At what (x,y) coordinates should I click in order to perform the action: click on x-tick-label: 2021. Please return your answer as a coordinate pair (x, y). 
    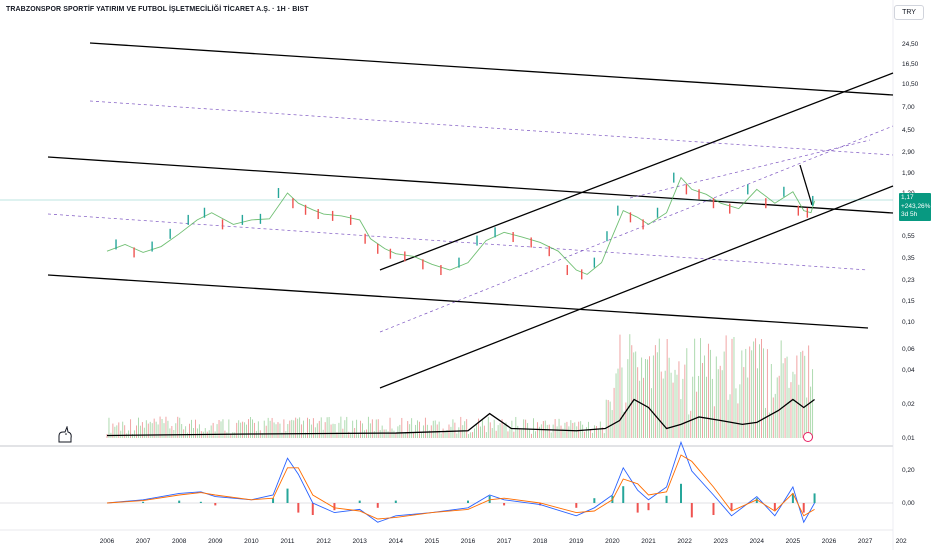
    Looking at the image, I should click on (648, 541).